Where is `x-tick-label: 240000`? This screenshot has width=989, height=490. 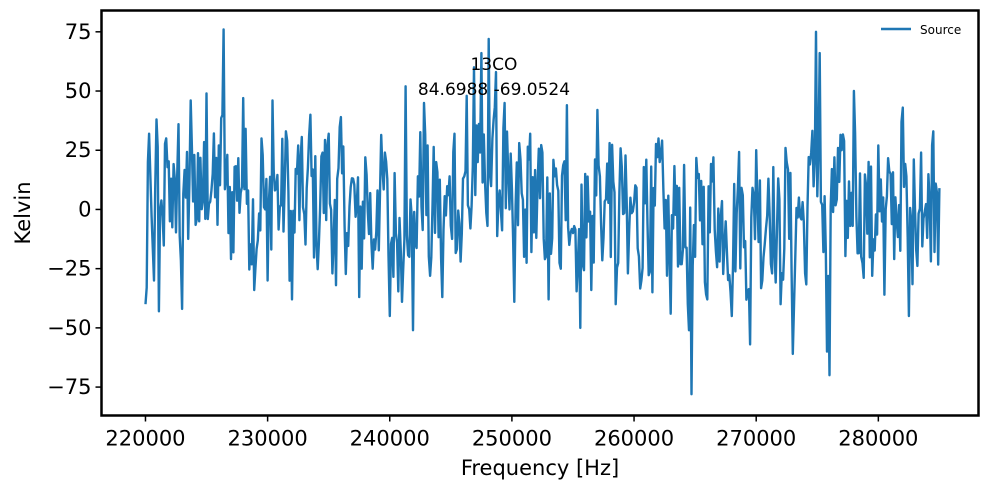 x-tick-label: 240000 is located at coordinates (390, 439).